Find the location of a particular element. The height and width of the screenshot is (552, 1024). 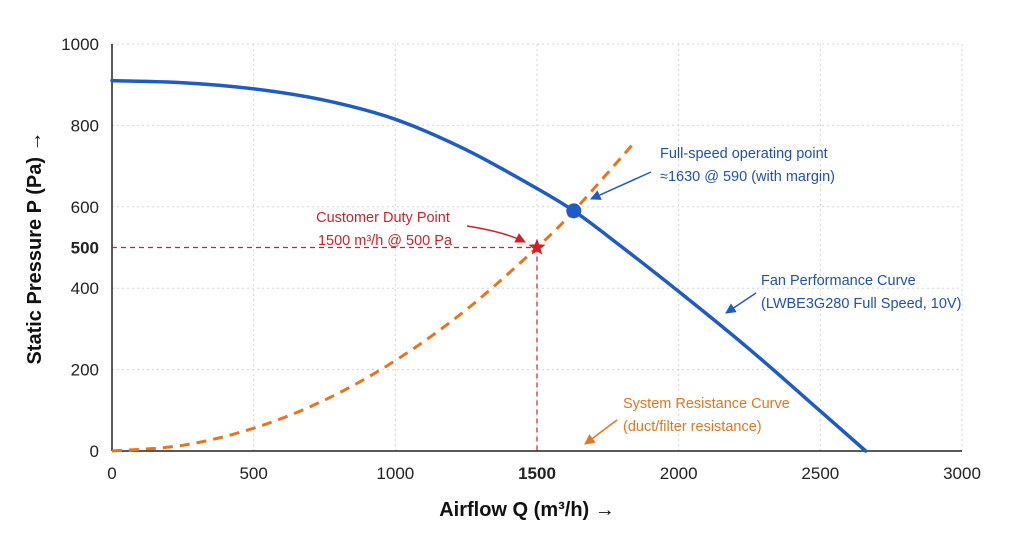

operating-point-arrow is located at coordinates (621, 185).